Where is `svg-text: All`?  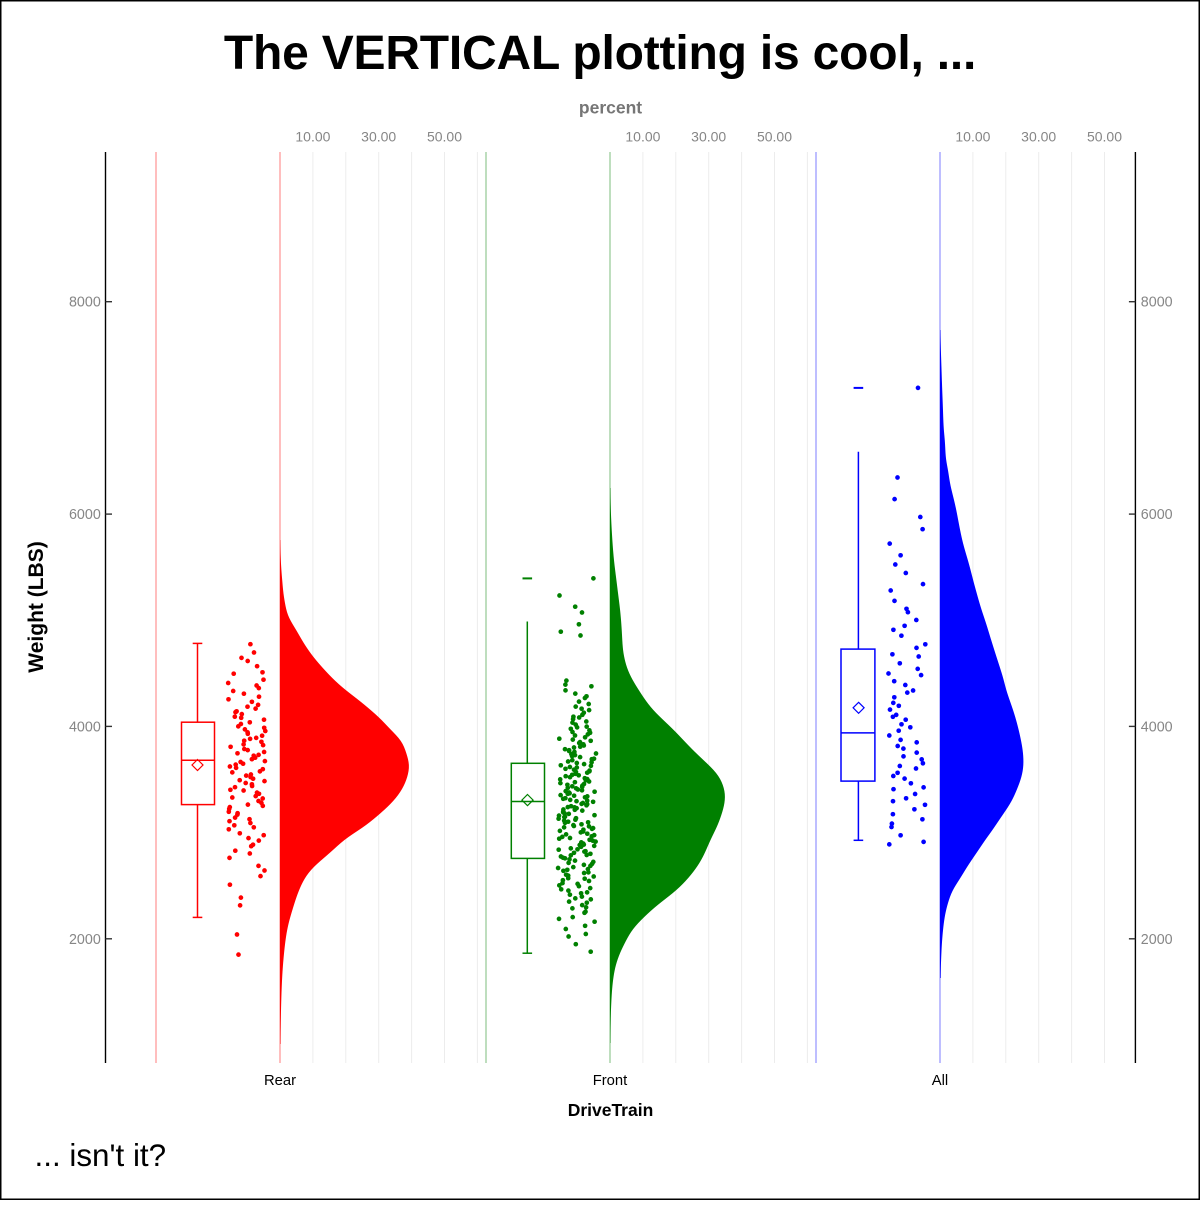
svg-text: All is located at coordinates (940, 1081).